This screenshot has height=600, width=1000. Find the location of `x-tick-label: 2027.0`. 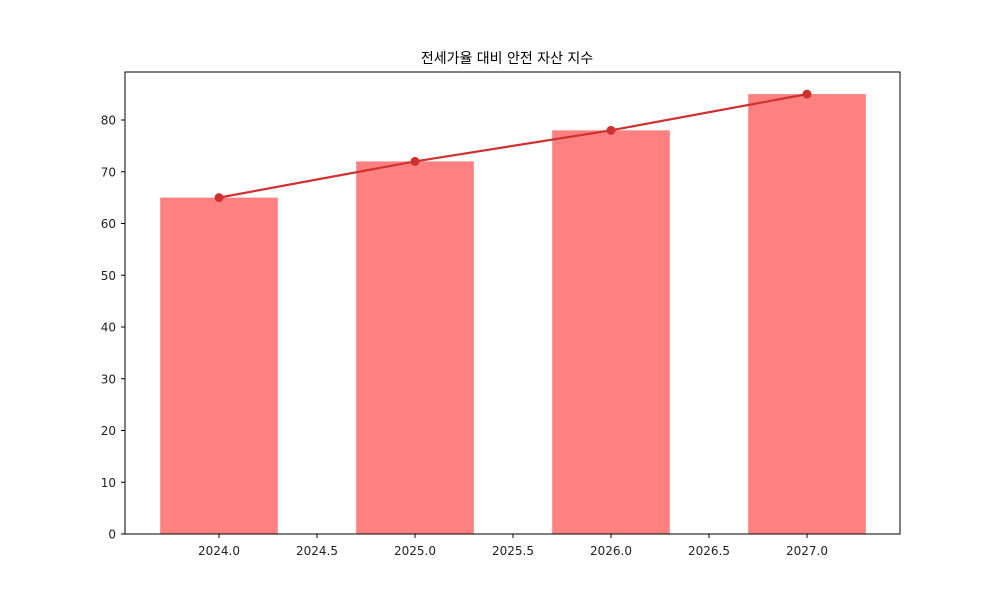

x-tick-label: 2027.0 is located at coordinates (807, 551).